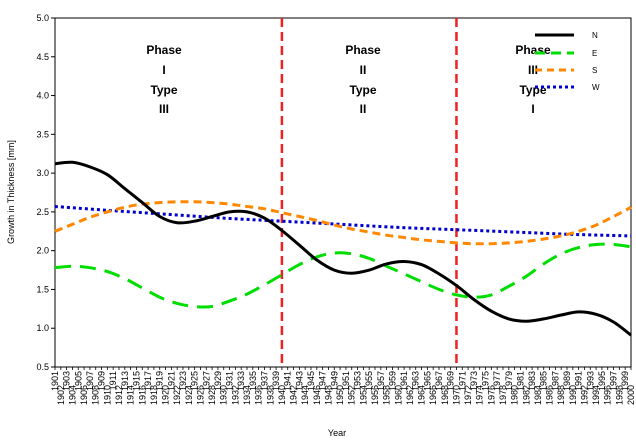 This screenshot has height=443, width=636. I want to click on x-tick-label: 1919, so click(160, 381).